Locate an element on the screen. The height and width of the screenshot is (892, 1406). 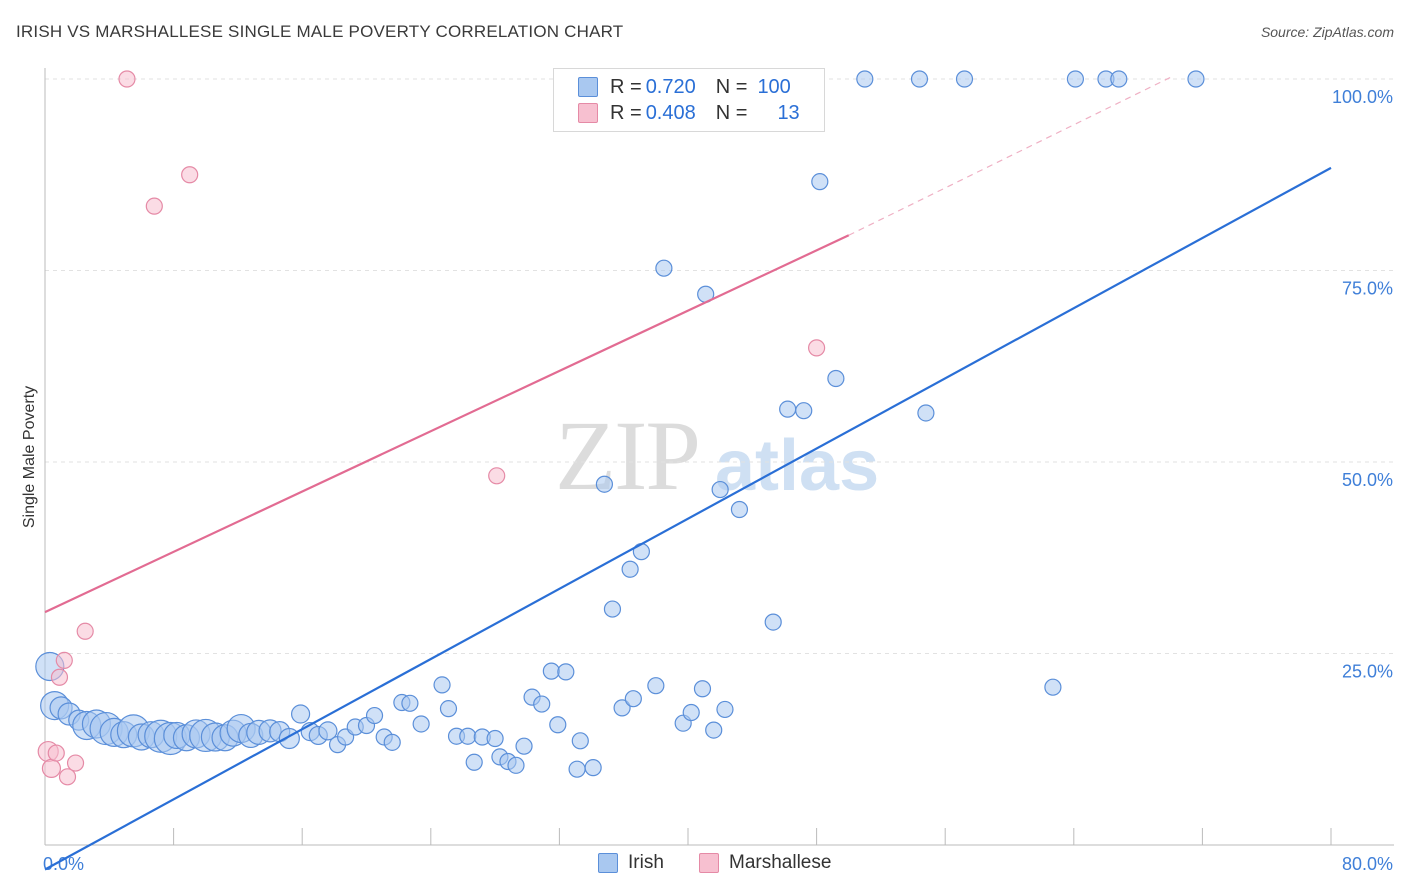
y-tick-label: 25.0% is located at coordinates (1367, 672).